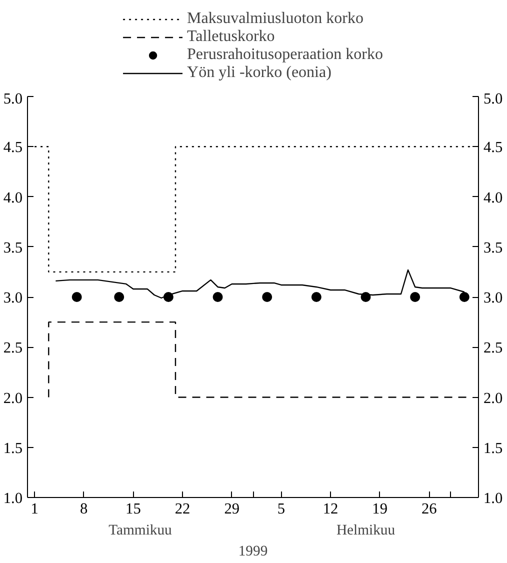 The image size is (507, 563). What do you see at coordinates (231, 37) in the screenshot?
I see `legend-label: Talletuskorko` at bounding box center [231, 37].